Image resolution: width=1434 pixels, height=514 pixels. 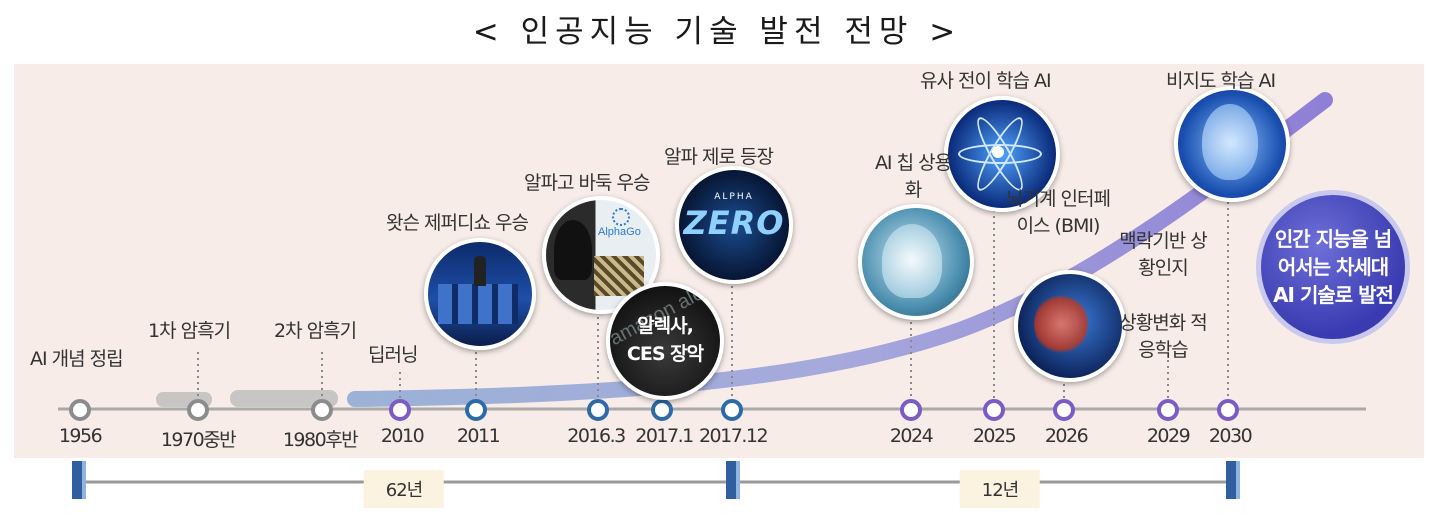 I want to click on label-alphazero: 알파 제로 등장, so click(x=719, y=157).